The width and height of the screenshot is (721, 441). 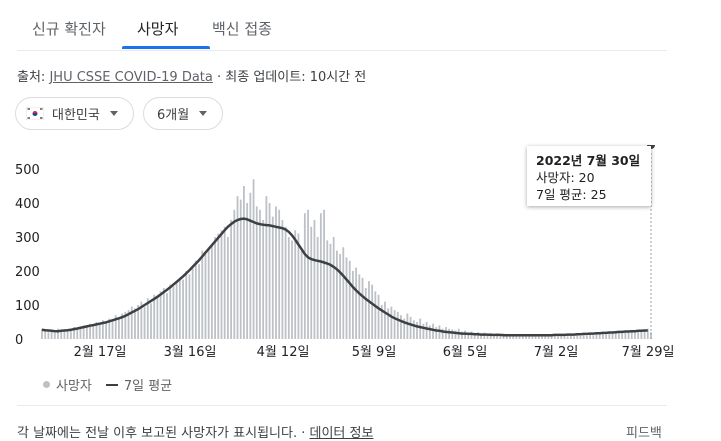 I want to click on line-legend-icon, so click(x=111, y=384).